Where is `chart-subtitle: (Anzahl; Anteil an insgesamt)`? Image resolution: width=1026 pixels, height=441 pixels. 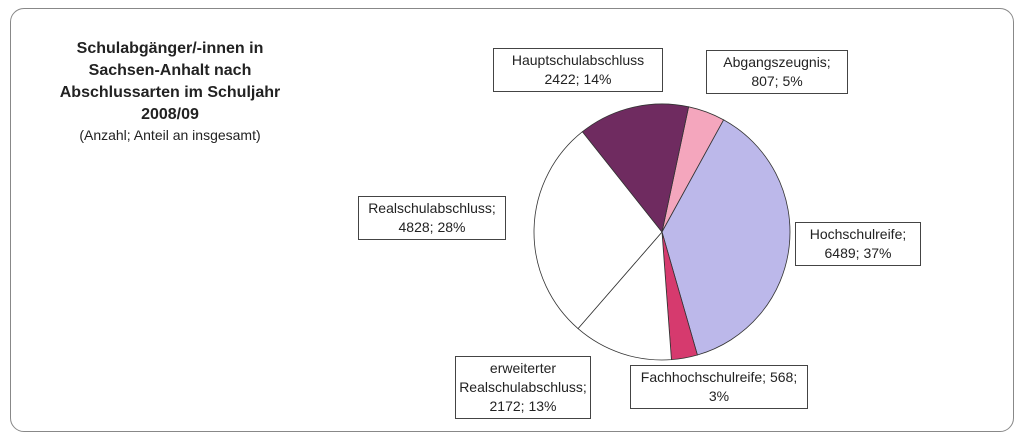
chart-subtitle: (Anzahl; Anteil an insgesamt) is located at coordinates (170, 135).